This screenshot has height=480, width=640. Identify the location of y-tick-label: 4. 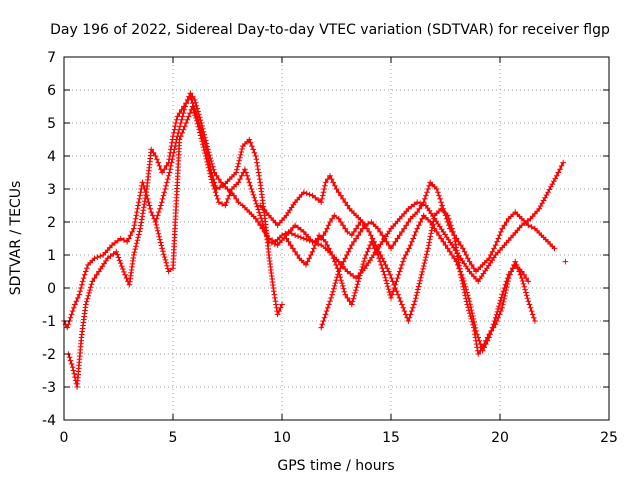
(51, 157).